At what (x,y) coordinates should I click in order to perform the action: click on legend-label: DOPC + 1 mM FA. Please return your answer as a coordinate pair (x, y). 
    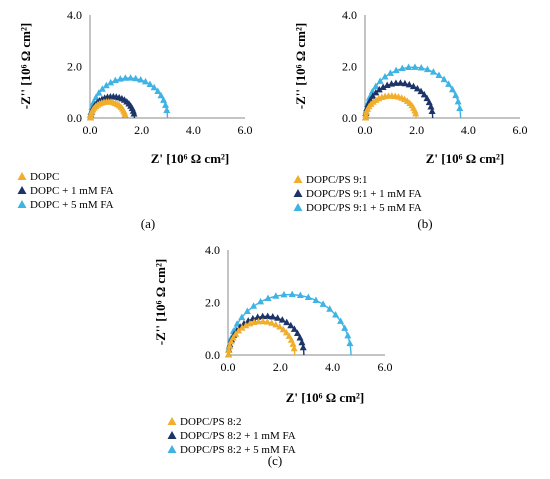
    Looking at the image, I should click on (72, 191).